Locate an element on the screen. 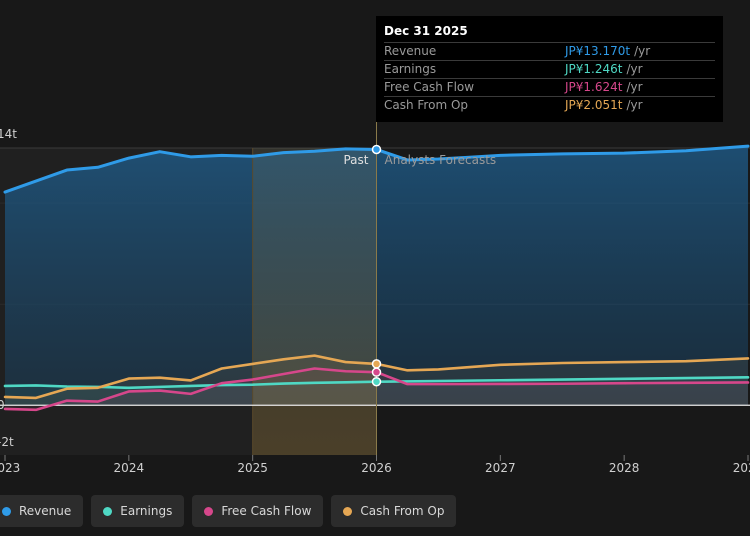  legend-item-free-cash-flow: Free Cash Flow is located at coordinates (258, 511).